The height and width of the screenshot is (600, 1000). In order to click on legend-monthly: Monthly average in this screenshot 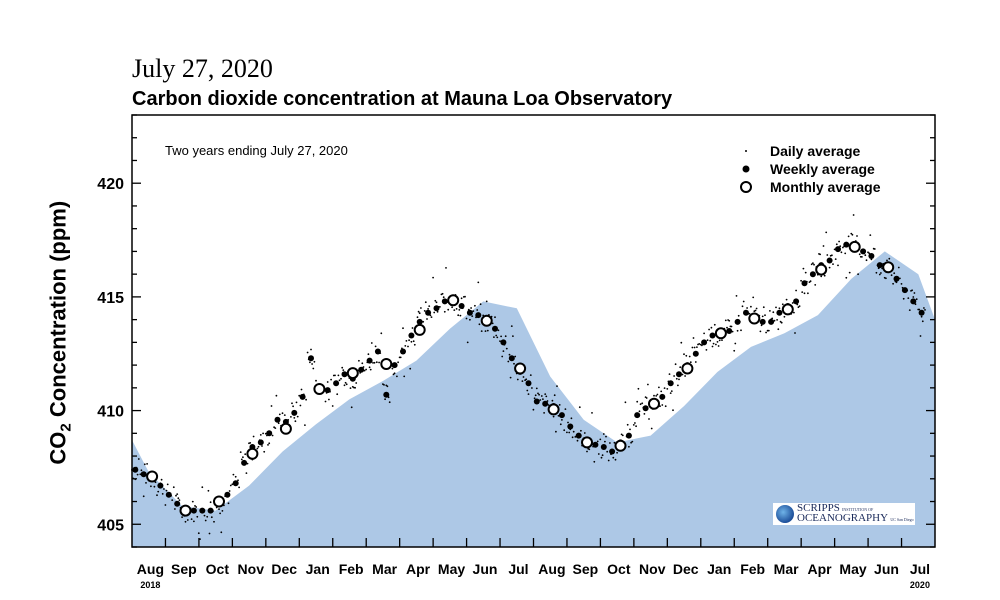, I will do `click(825, 187)`.